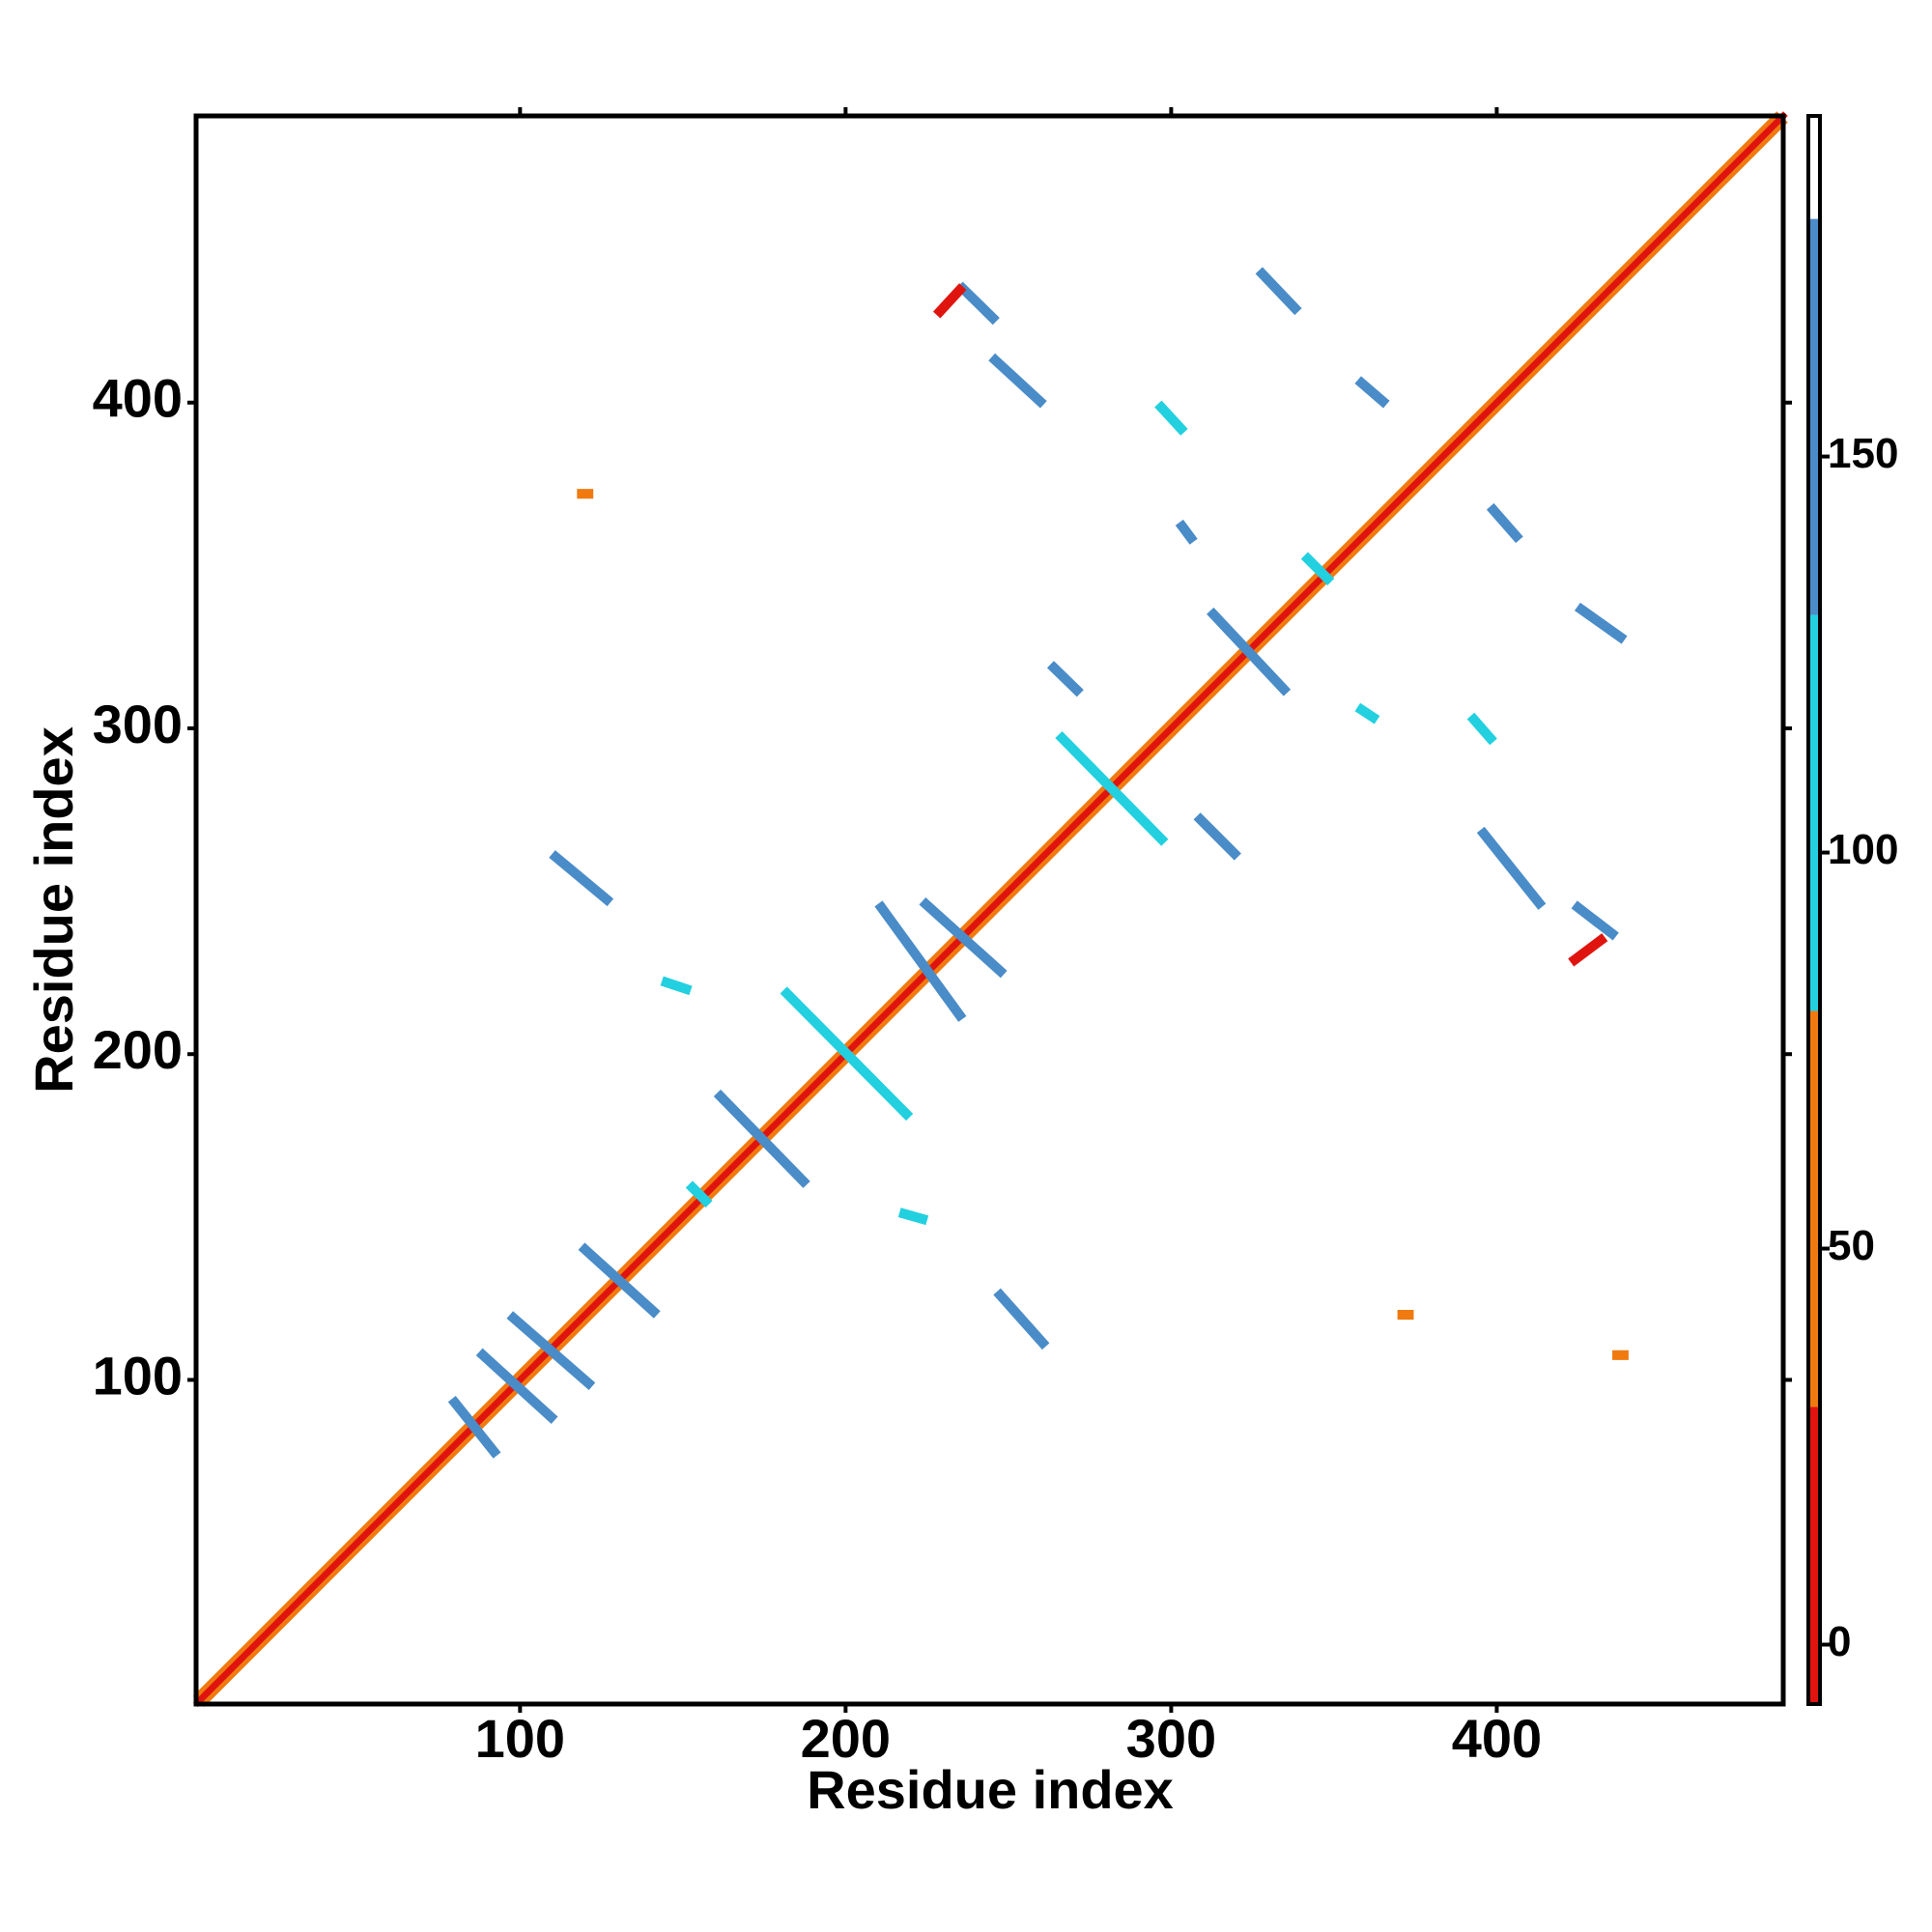 The image size is (1932, 1932). Describe the element at coordinates (1863, 849) in the screenshot. I see `colorbar-tick-label: 100` at that location.